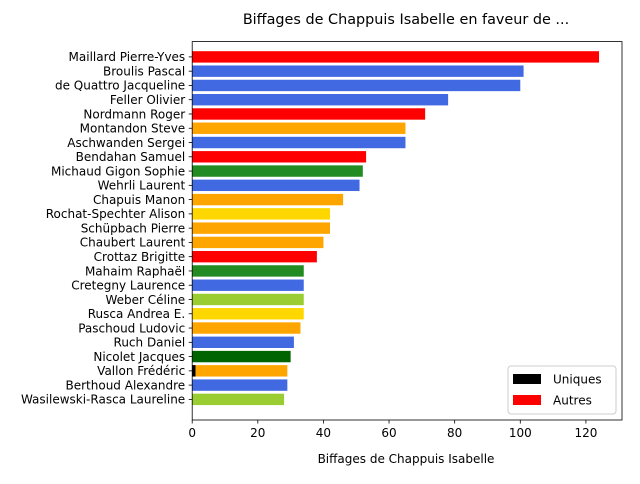 The height and width of the screenshot is (484, 640). Describe the element at coordinates (145, 300) in the screenshot. I see `category-label: Weber Céline` at that location.